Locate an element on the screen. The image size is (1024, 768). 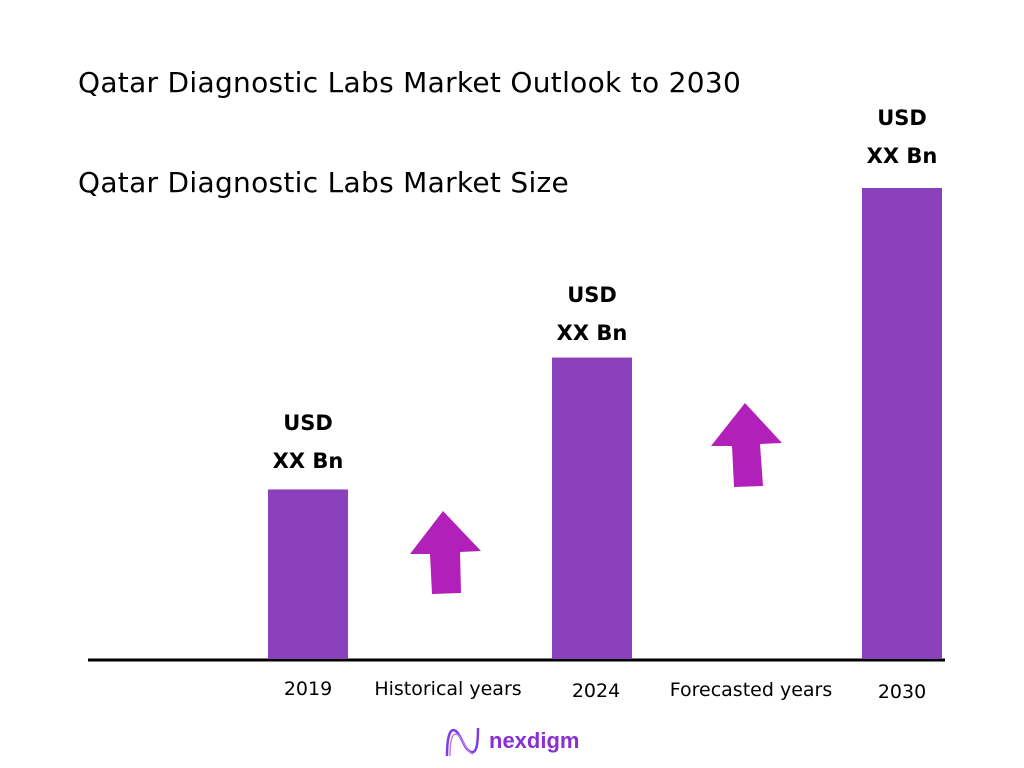
data-label-2030: USD XX Bn is located at coordinates (902, 137).